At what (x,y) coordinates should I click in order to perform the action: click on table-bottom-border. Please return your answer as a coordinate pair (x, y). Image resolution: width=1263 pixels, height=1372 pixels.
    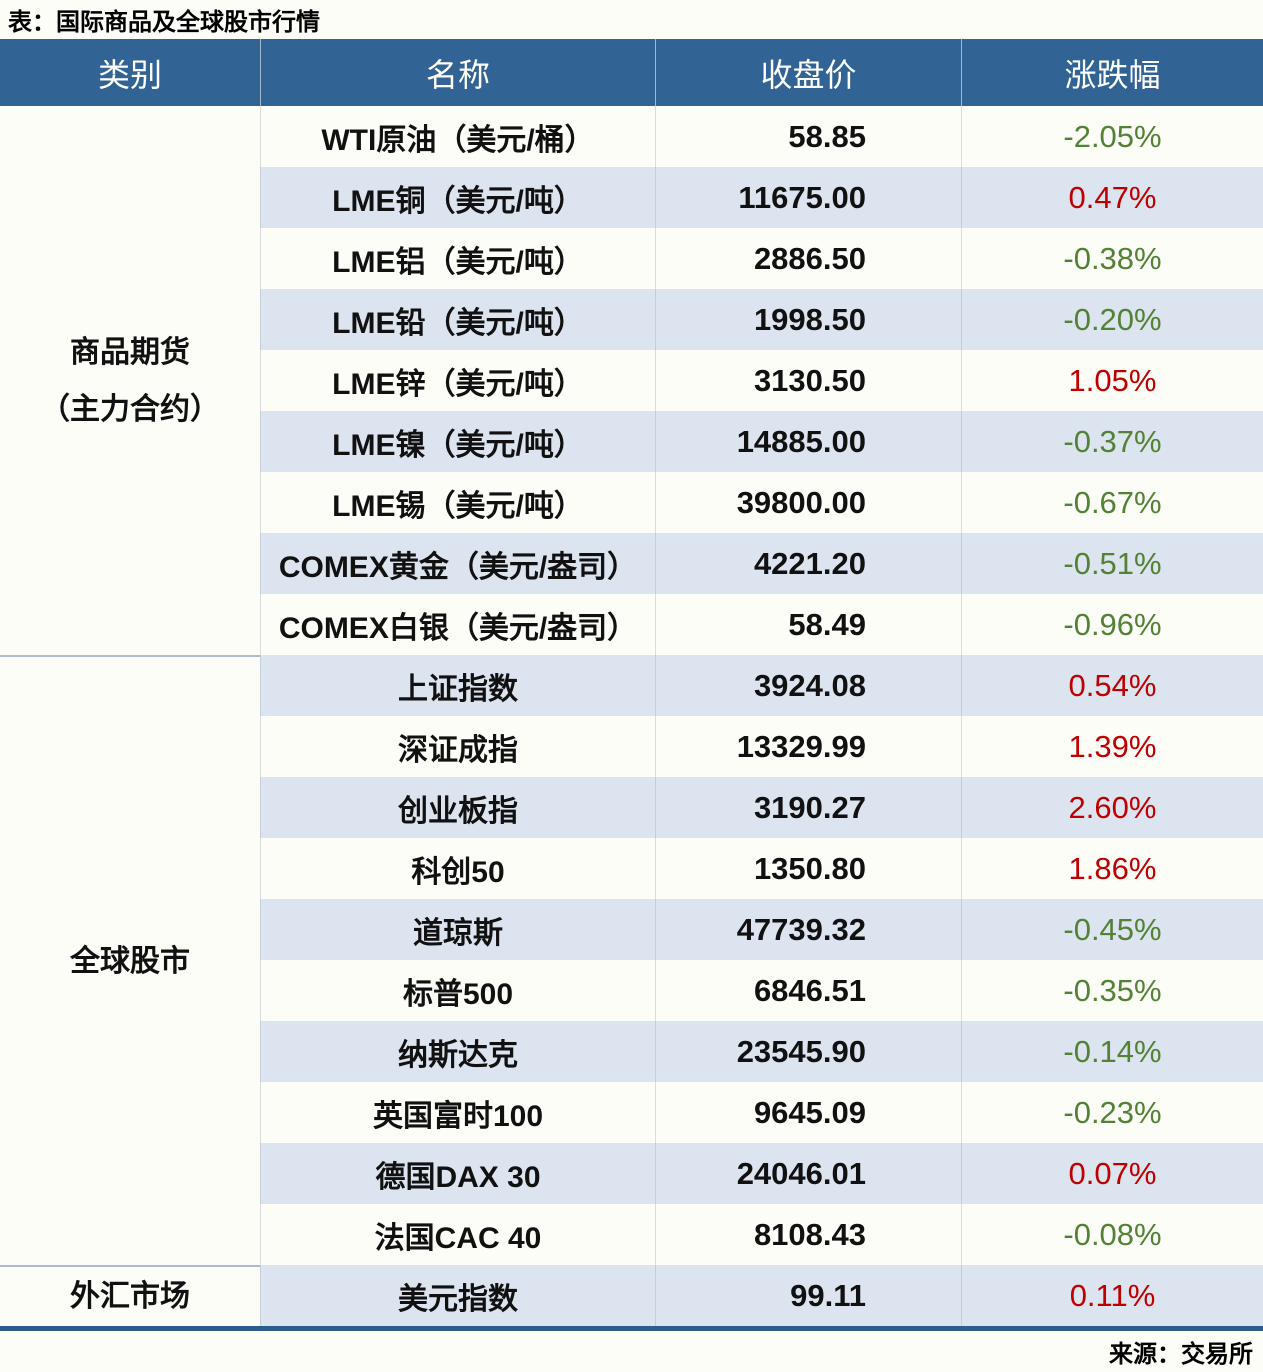
    Looking at the image, I should click on (631, 1328).